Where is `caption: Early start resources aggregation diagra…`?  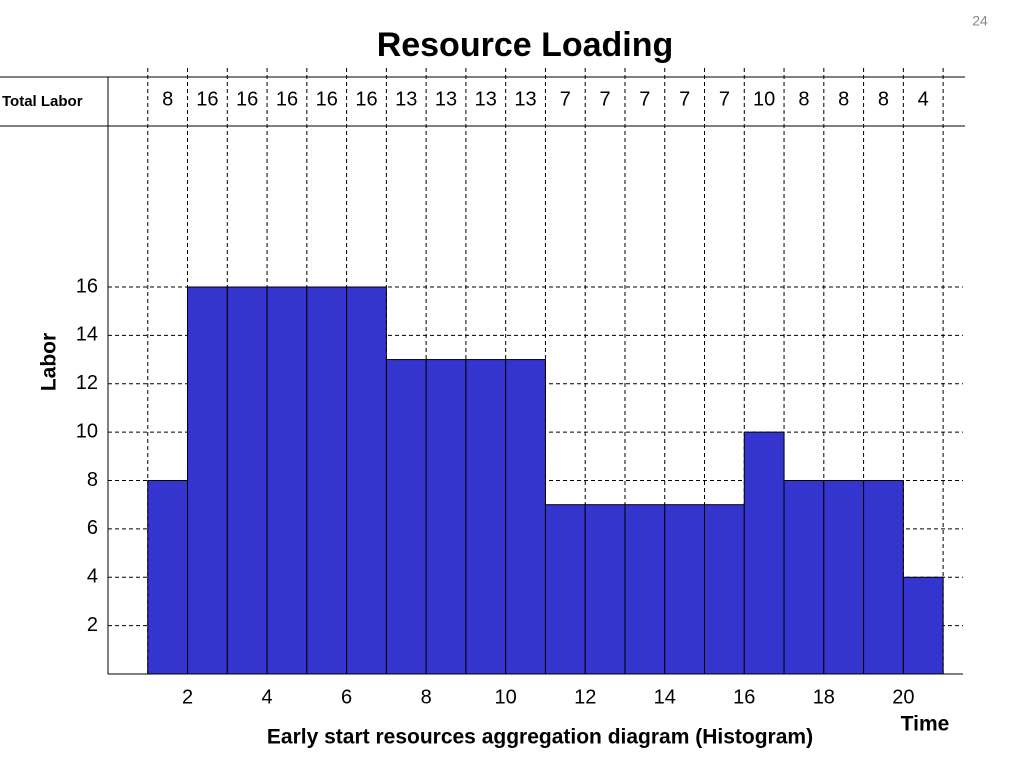
caption: Early start resources aggregation diagra… is located at coordinates (540, 737).